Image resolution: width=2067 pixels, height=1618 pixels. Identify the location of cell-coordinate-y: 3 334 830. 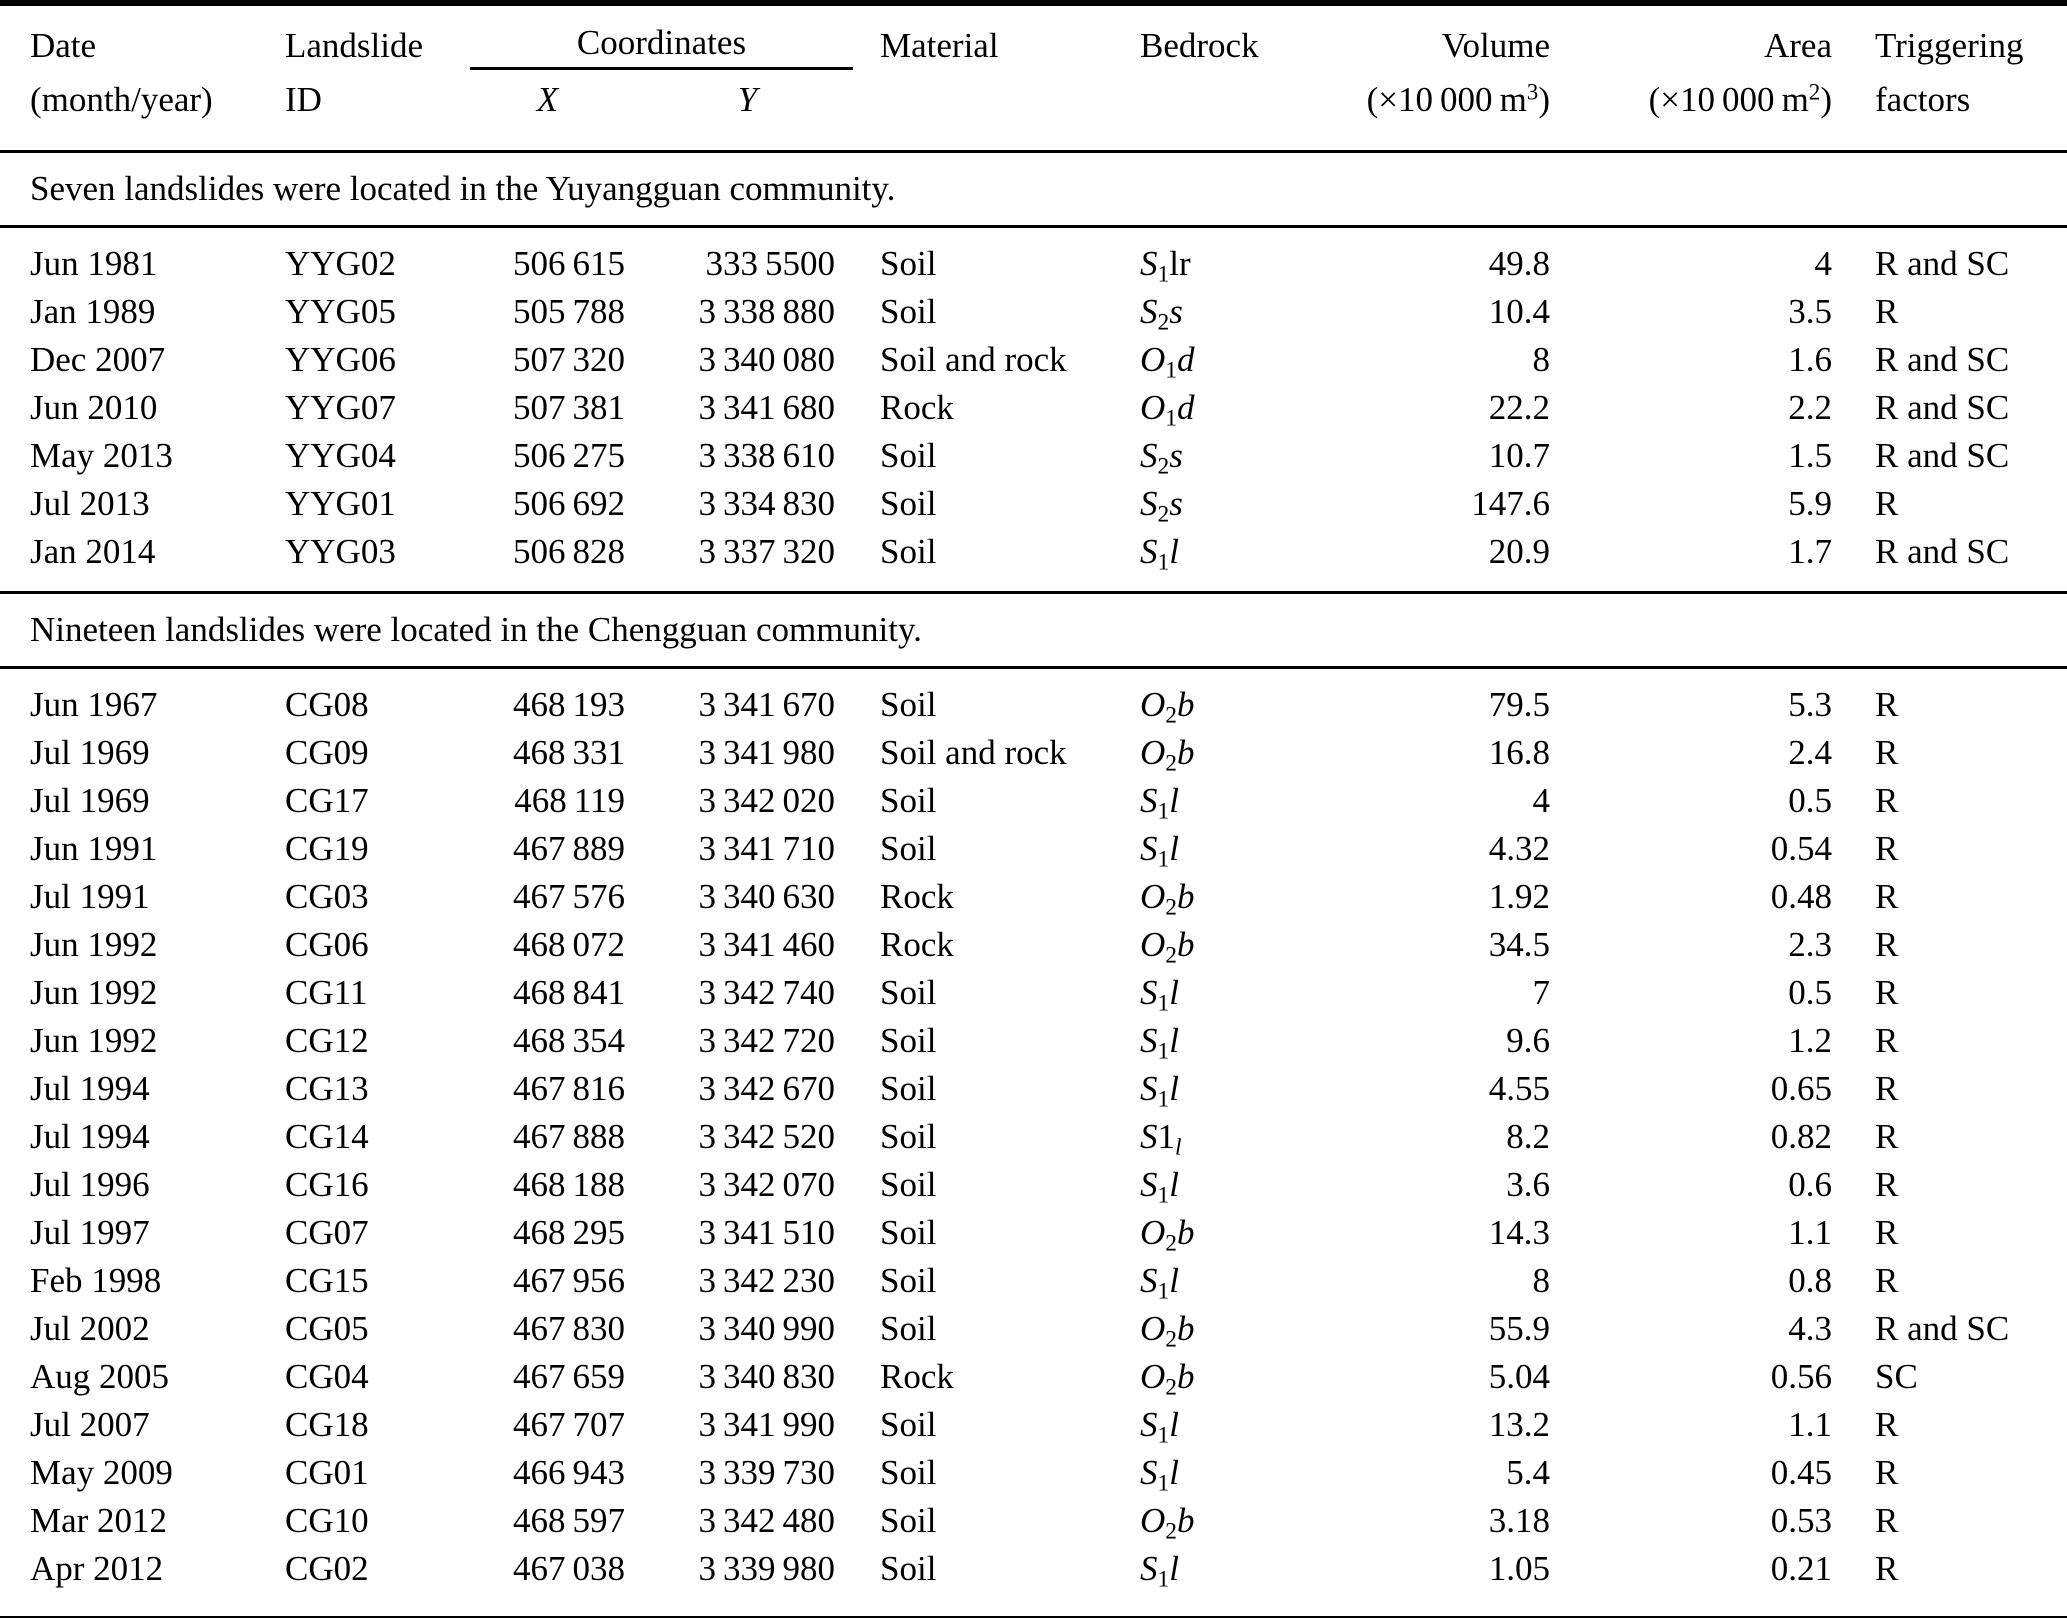
(766, 503).